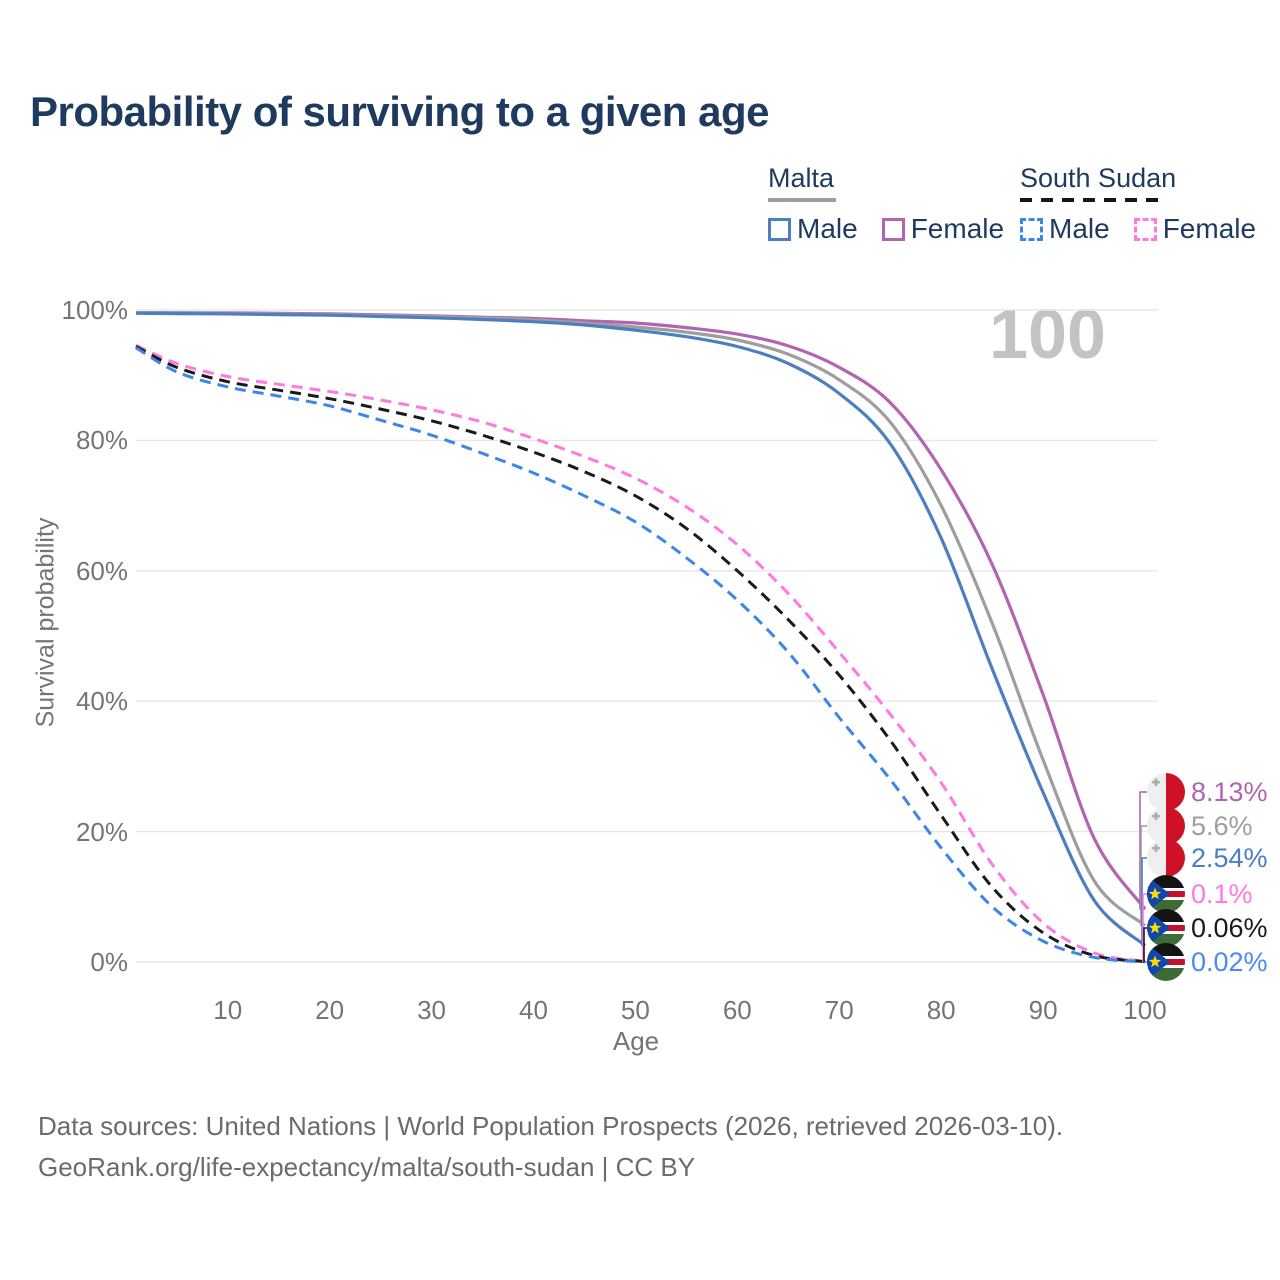 This screenshot has height=1280, width=1280. What do you see at coordinates (399, 111) in the screenshot?
I see `page-title: Probability of surviving to a given age` at bounding box center [399, 111].